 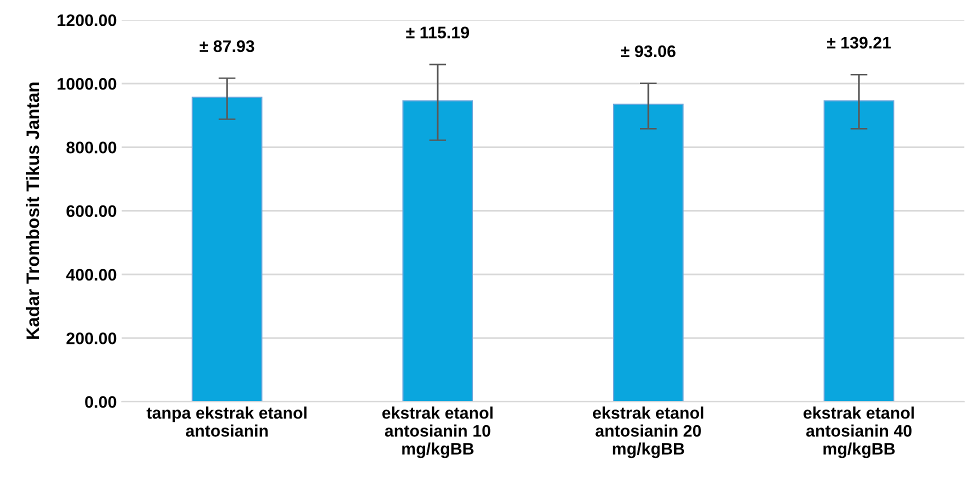 What do you see at coordinates (226, 421) in the screenshot?
I see `x-tick-label: tanpa ekstrak etanol antosianin` at bounding box center [226, 421].